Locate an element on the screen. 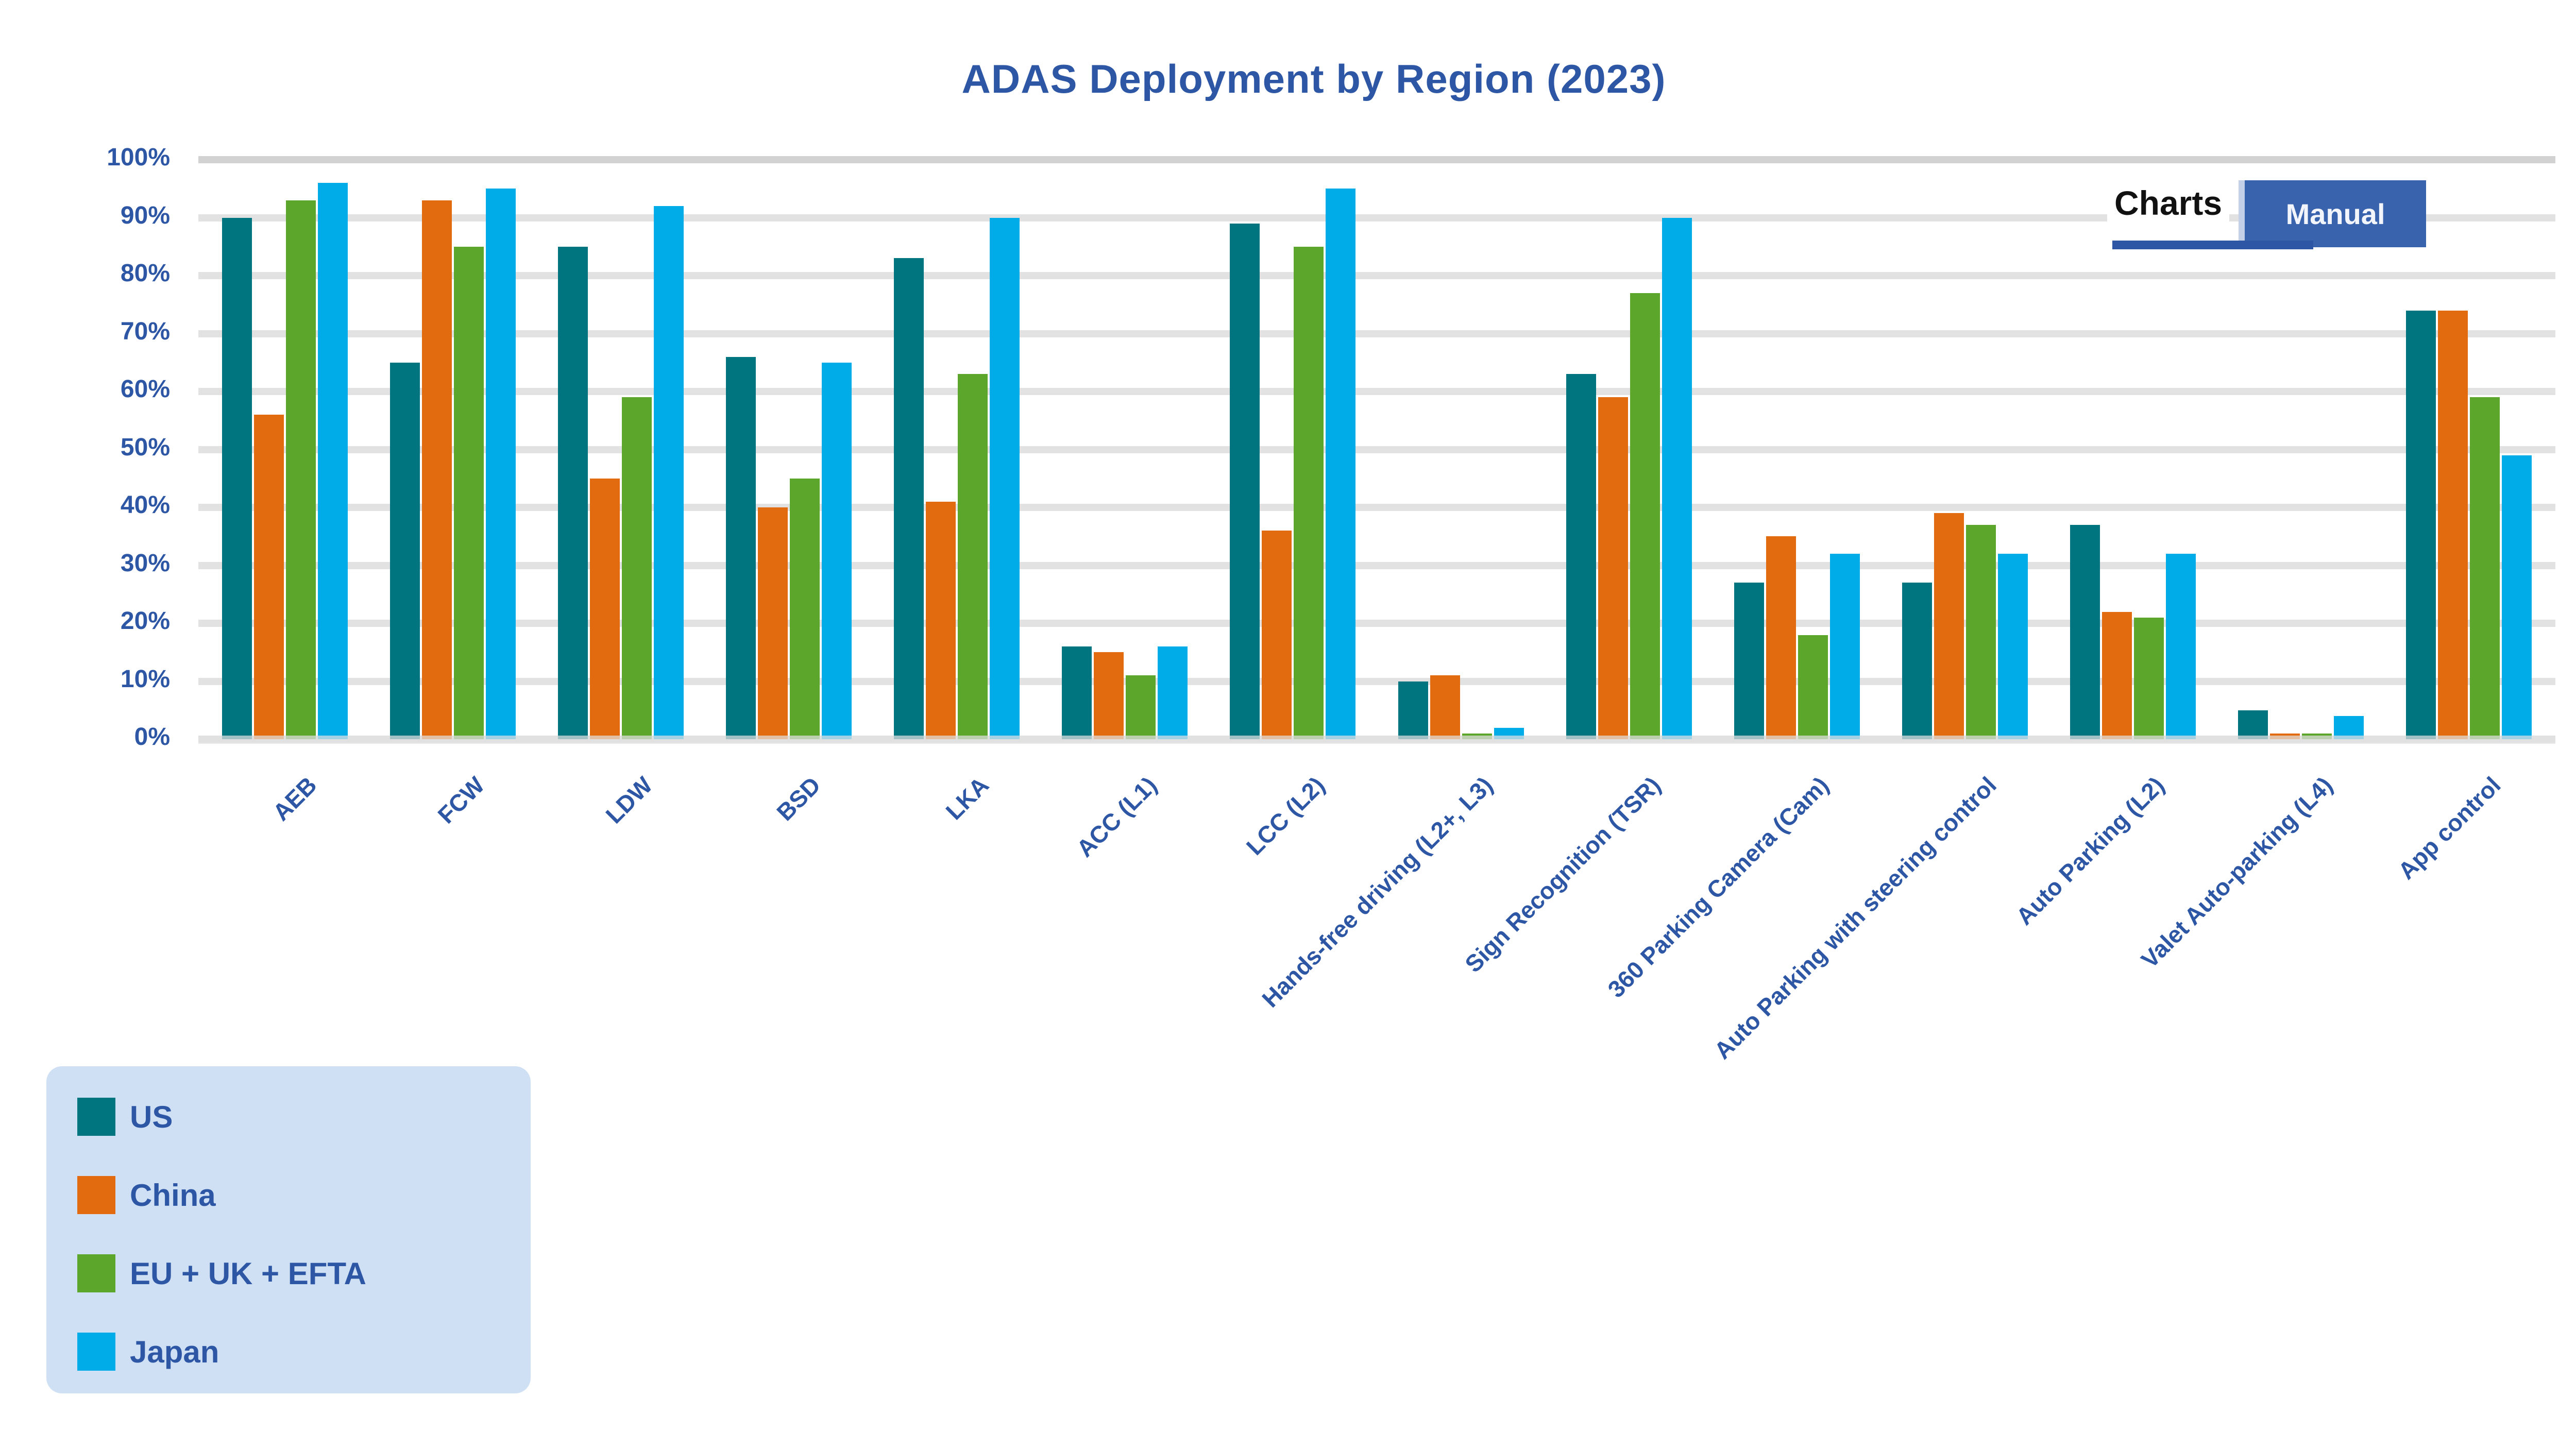 The width and height of the screenshot is (2576, 1449). y-tick-label-100: 100% is located at coordinates (138, 157).